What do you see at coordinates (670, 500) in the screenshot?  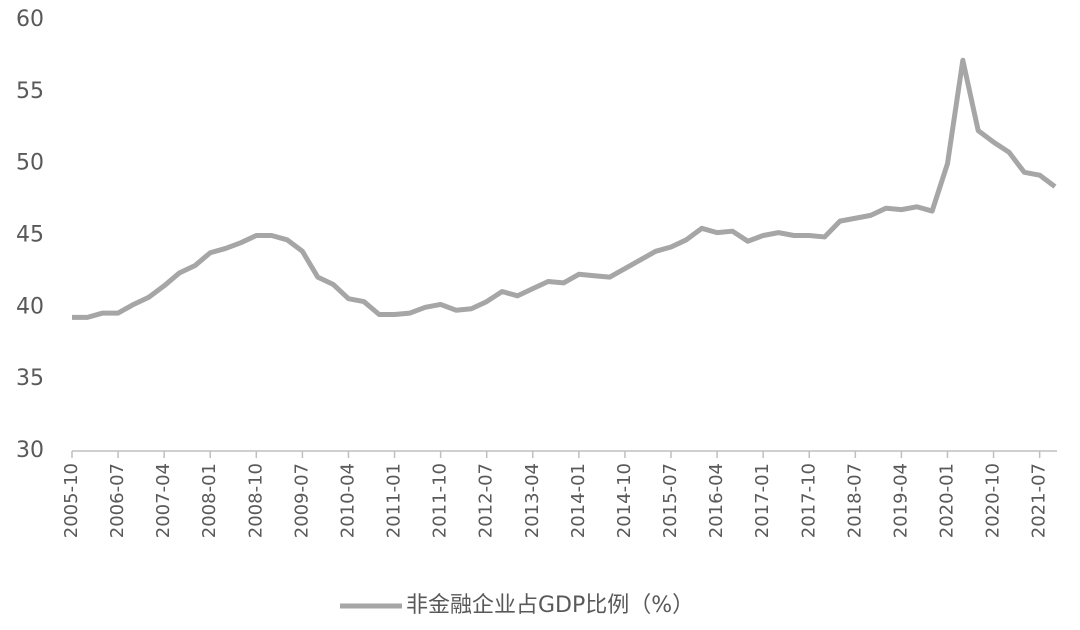 I see `x-tick-label: 2015-07` at bounding box center [670, 500].